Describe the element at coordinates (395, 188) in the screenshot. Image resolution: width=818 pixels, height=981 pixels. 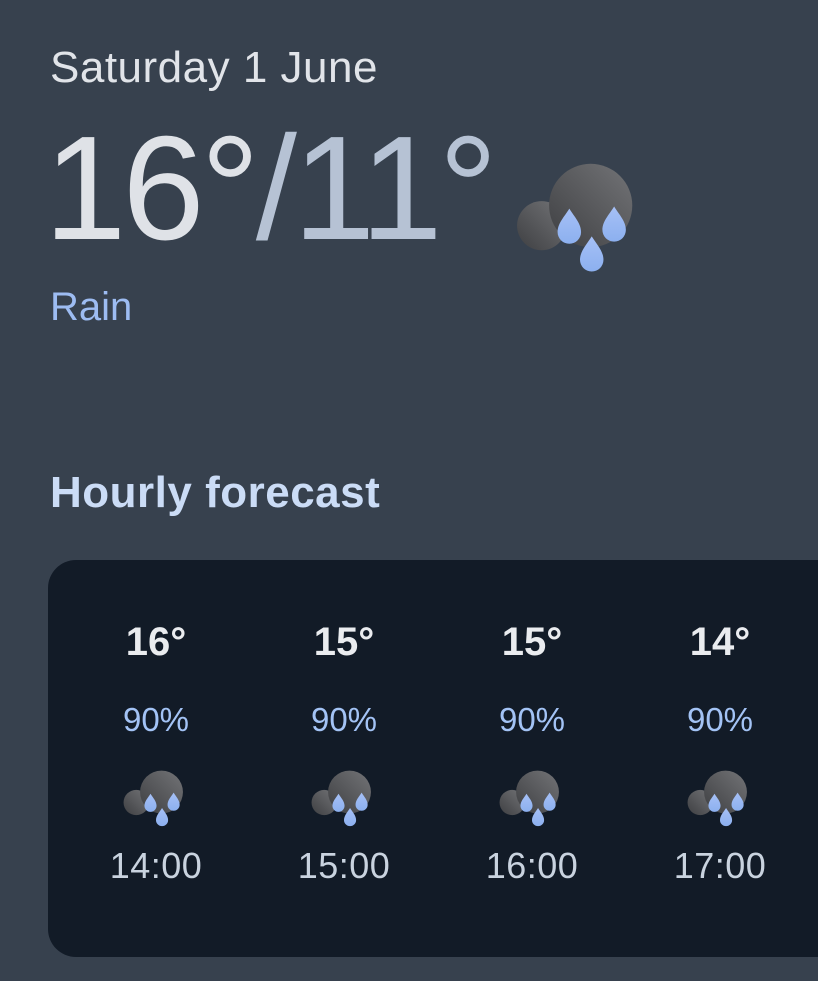
I see `low-temperature: 11°` at that location.